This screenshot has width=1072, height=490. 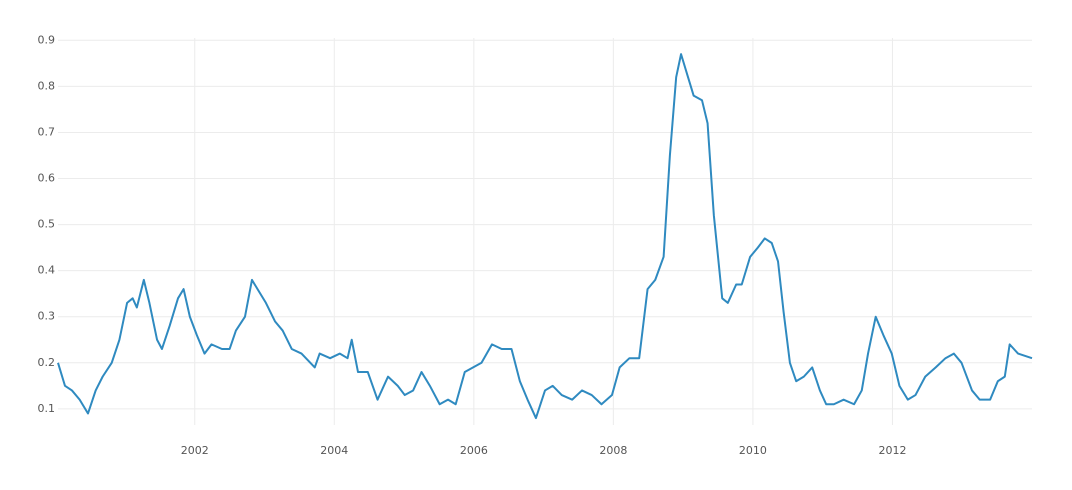 I want to click on y-tick-label: 0.9, so click(x=47, y=39).